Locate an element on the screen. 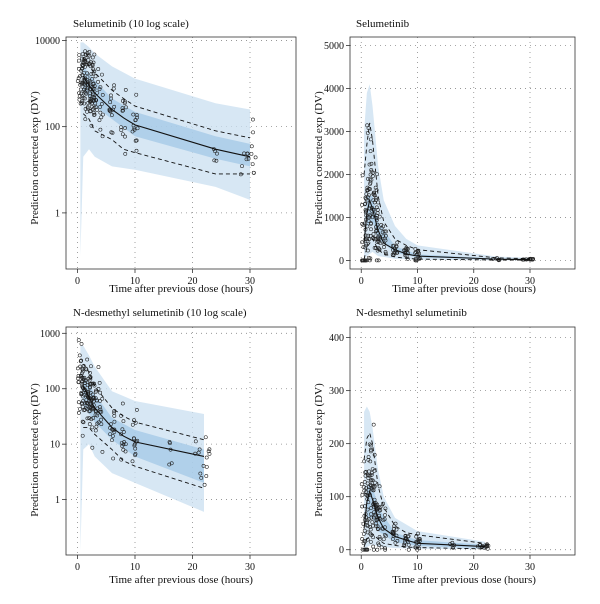  y-tick-label: 10 is located at coordinates (55, 445).